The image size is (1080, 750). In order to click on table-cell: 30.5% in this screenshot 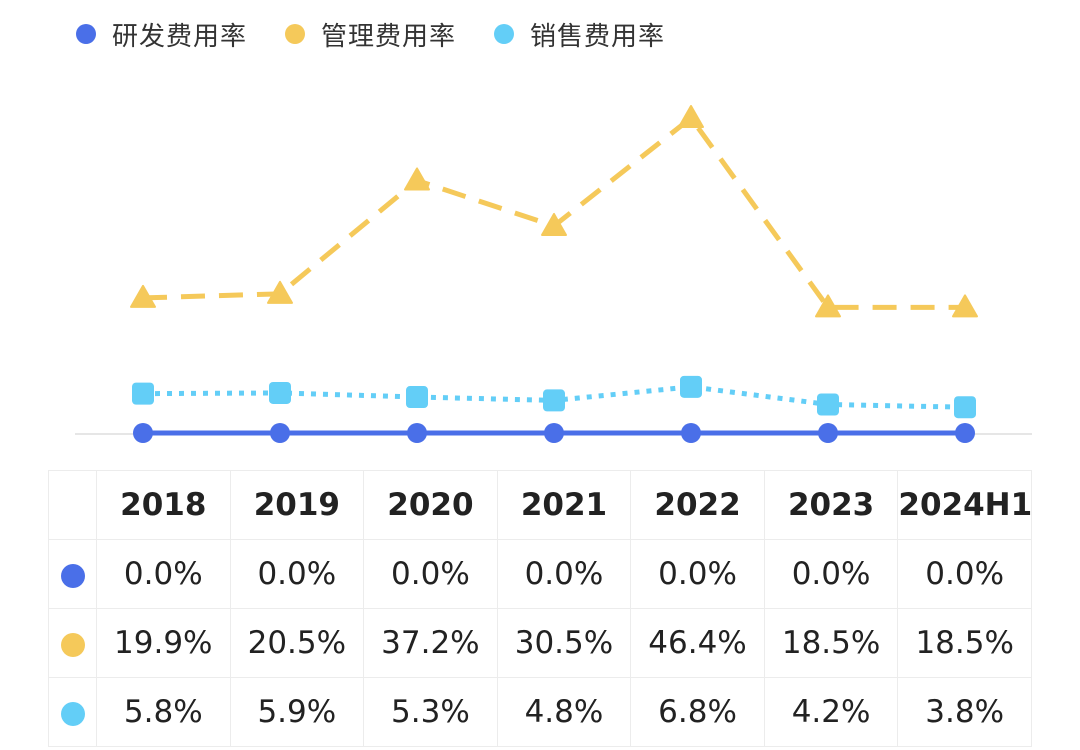, I will do `click(564, 643)`.